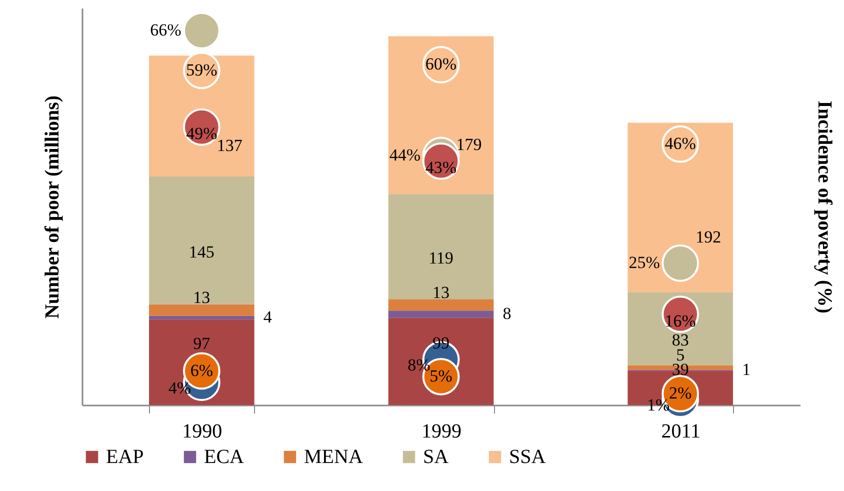 This screenshot has width=844, height=491. What do you see at coordinates (746, 370) in the screenshot?
I see `data-label: 1` at bounding box center [746, 370].